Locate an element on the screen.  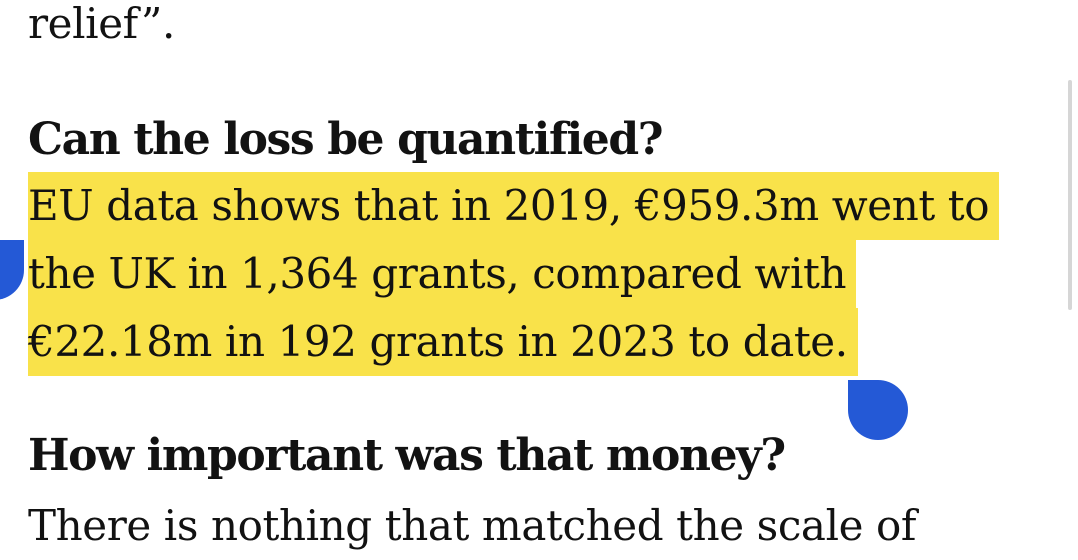
selection-end-handle is located at coordinates (878, 410).